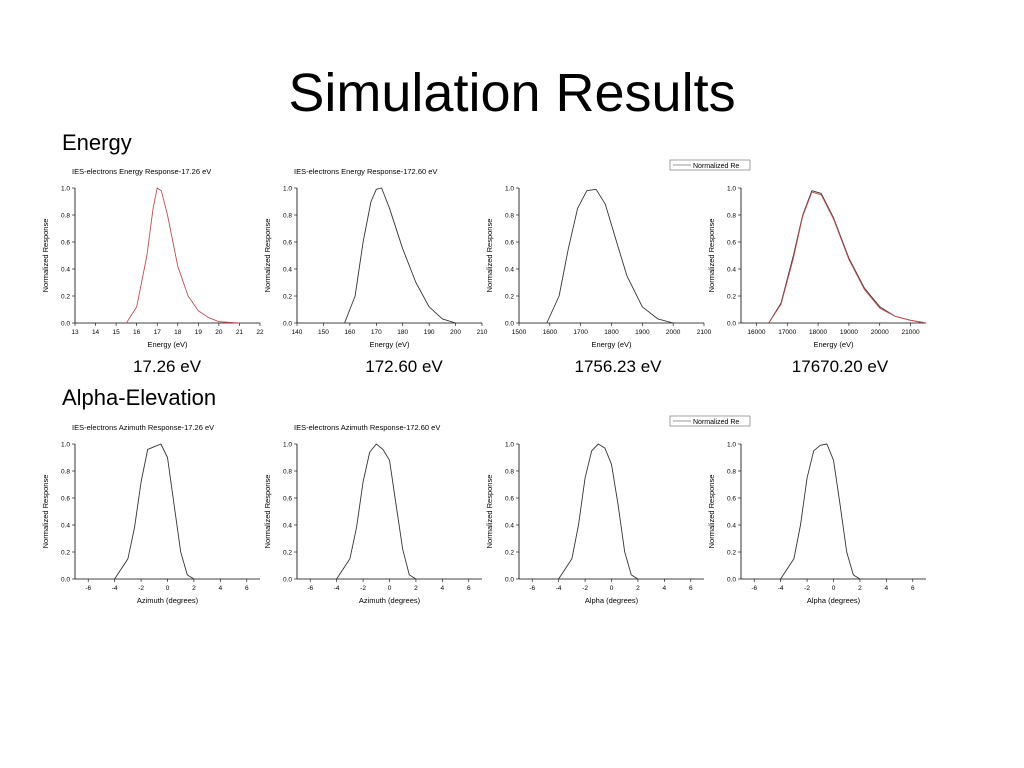 The image size is (1024, 768). I want to click on chart-title: IES-electrons Energy Response-17.26 eV, so click(141, 171).